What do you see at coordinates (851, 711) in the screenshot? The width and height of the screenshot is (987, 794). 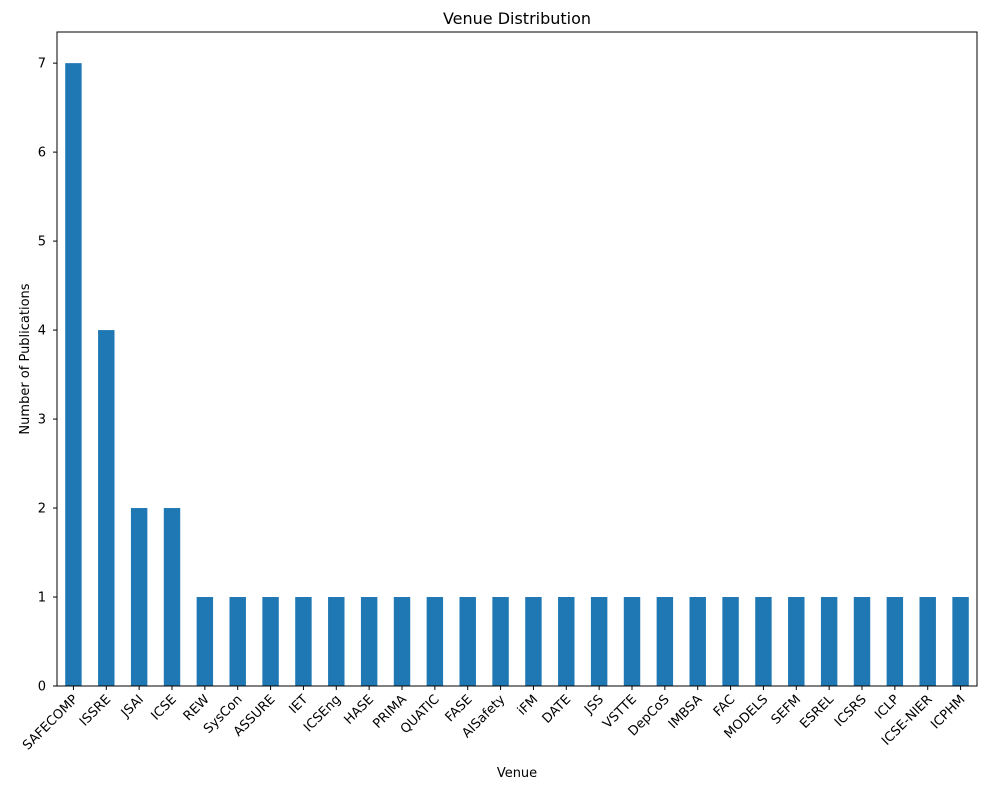 I see `x-tick-label-icsrs: ICSRS` at bounding box center [851, 711].